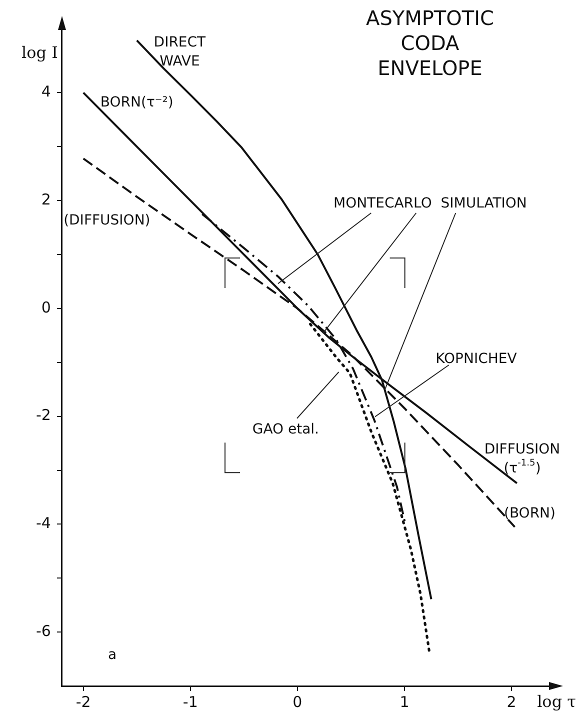 Image resolution: width=579 pixels, height=717 pixels. What do you see at coordinates (43, 631) in the screenshot?
I see `y-tick-label: -6` at bounding box center [43, 631].